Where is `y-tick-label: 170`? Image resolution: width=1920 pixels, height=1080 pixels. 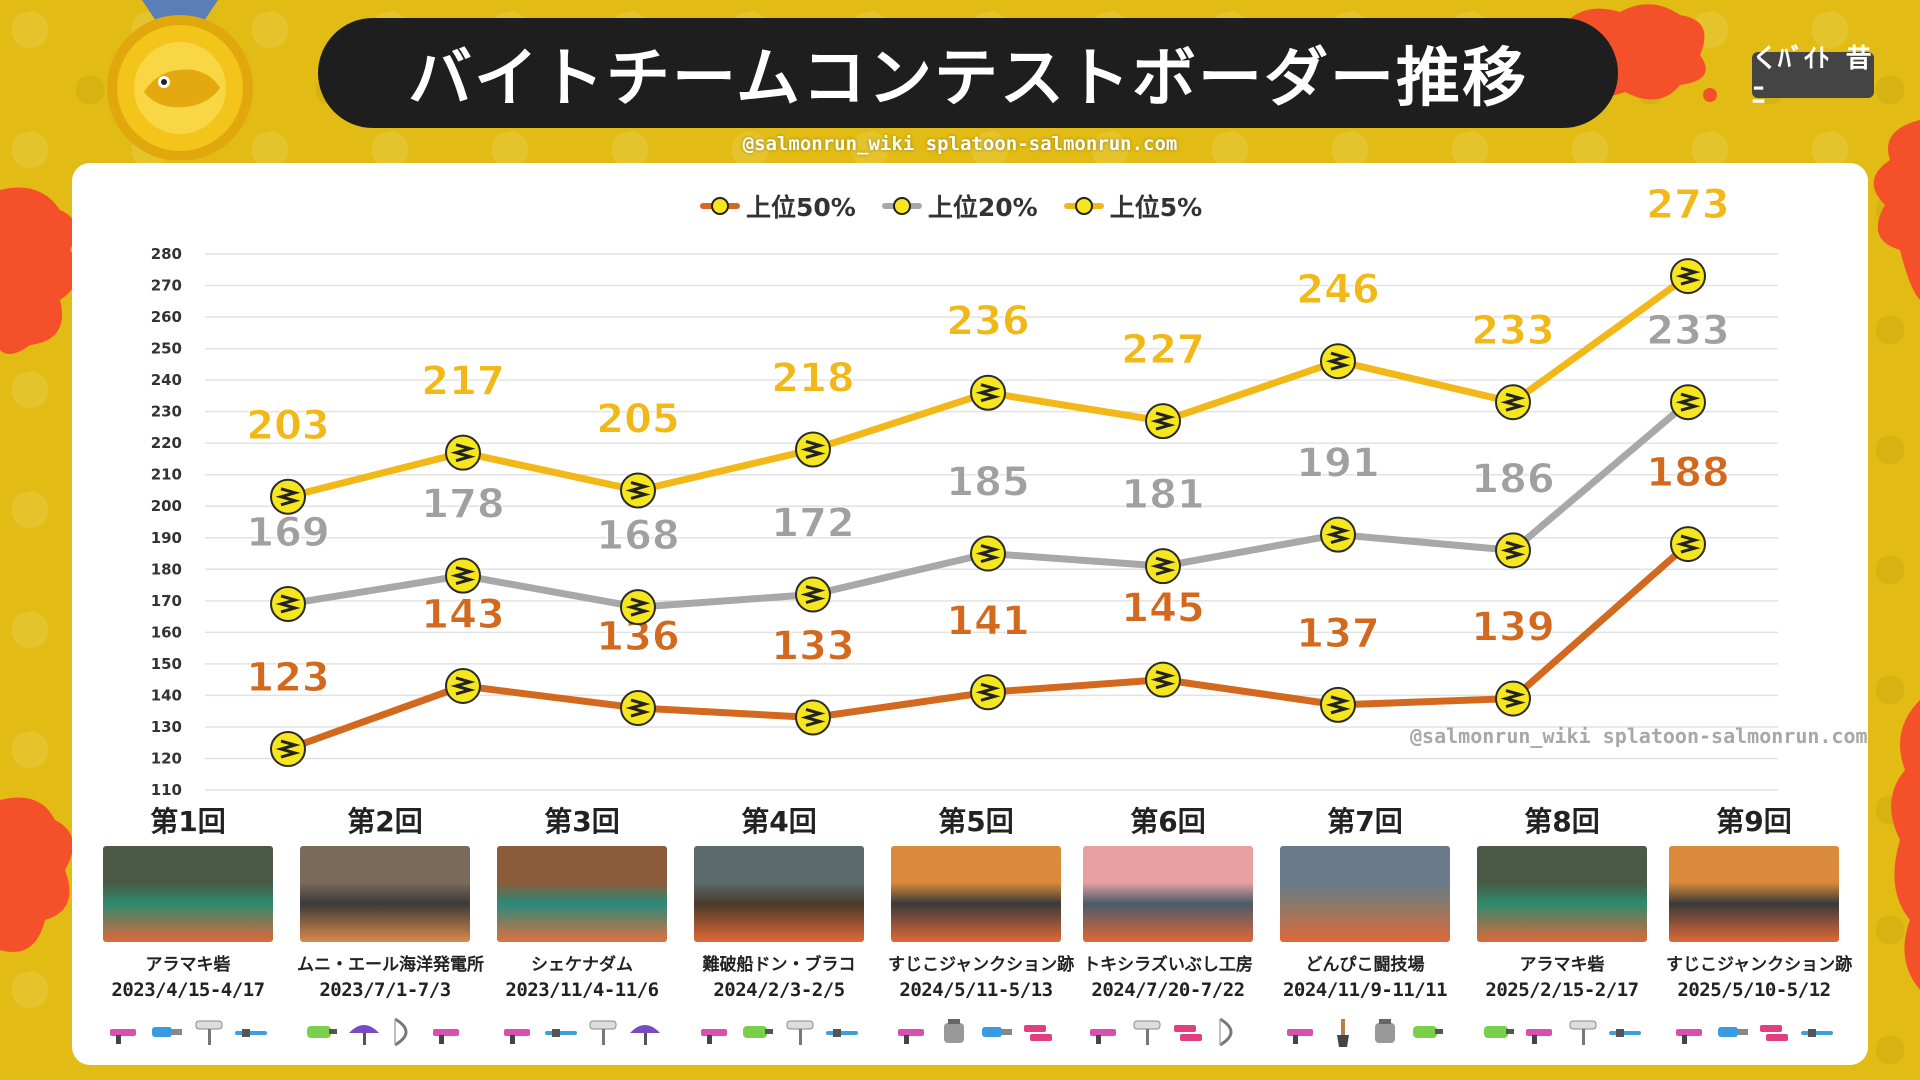 y-tick-label: 170 is located at coordinates (166, 601).